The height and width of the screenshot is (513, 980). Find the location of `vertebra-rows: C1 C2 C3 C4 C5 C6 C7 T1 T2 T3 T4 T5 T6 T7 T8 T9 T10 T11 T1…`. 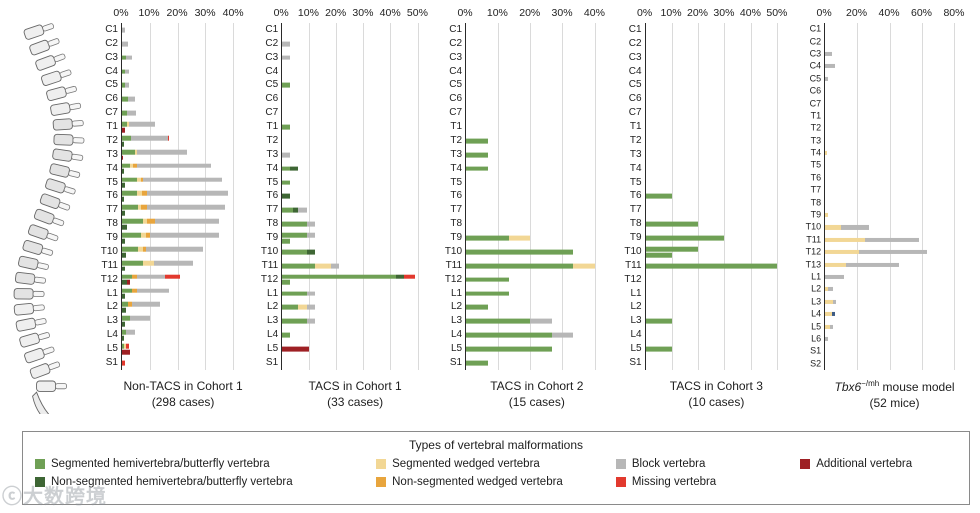

vertebra-rows: C1 C2 C3 C4 C5 C6 C7 T1 T2 T3 T4 T5 T6 T7 T8 T9 T10 T11 T1… is located at coordinates (174, 196).